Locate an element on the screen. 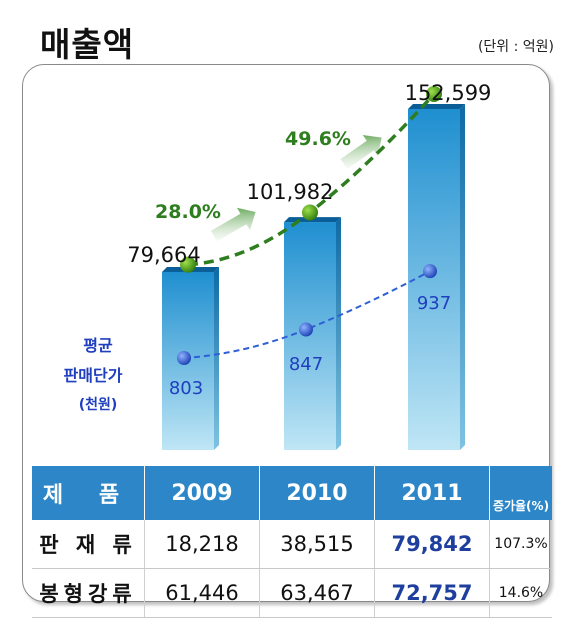 The height and width of the screenshot is (618, 574). bar-2010 is located at coordinates (310, 336).